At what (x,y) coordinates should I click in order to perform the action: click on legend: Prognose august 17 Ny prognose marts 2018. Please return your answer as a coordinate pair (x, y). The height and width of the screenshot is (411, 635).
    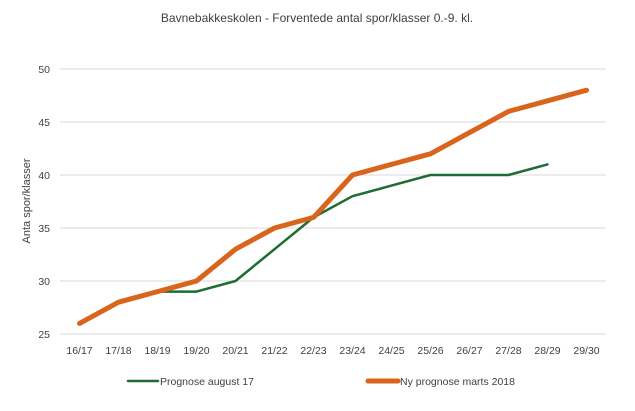
    Looking at the image, I should click on (320, 382).